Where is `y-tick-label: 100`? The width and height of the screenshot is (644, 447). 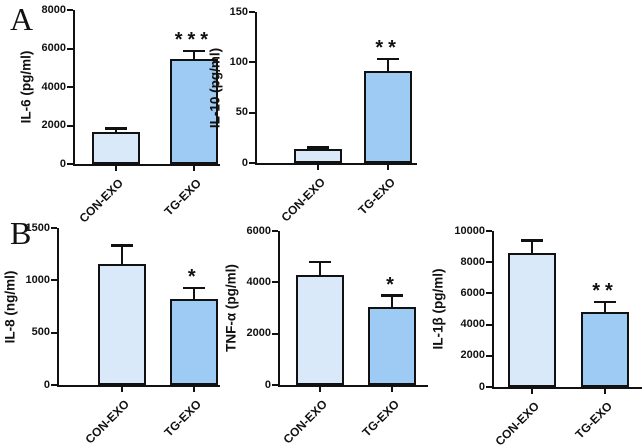 y-tick-label: 100 is located at coordinates (238, 61).